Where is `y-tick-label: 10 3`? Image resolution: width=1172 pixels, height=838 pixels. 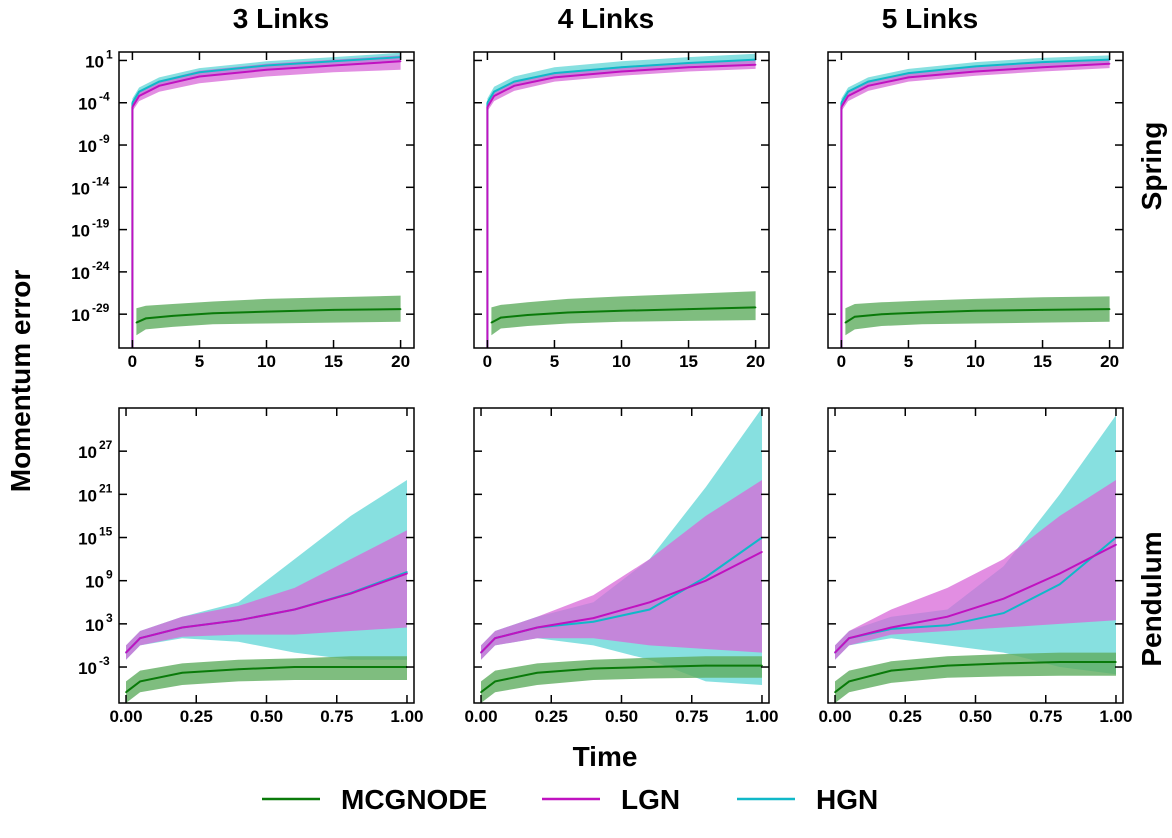 y-tick-label: 10 3 is located at coordinates (99, 623).